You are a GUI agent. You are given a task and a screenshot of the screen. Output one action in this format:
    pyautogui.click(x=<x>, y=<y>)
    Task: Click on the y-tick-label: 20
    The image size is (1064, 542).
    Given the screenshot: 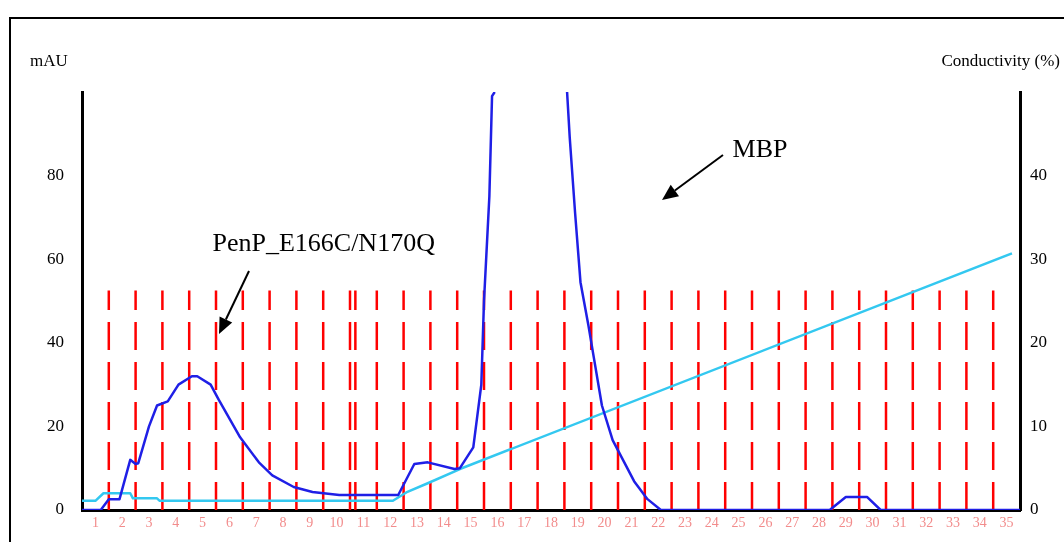 What is the action you would take?
    pyautogui.click(x=55, y=425)
    